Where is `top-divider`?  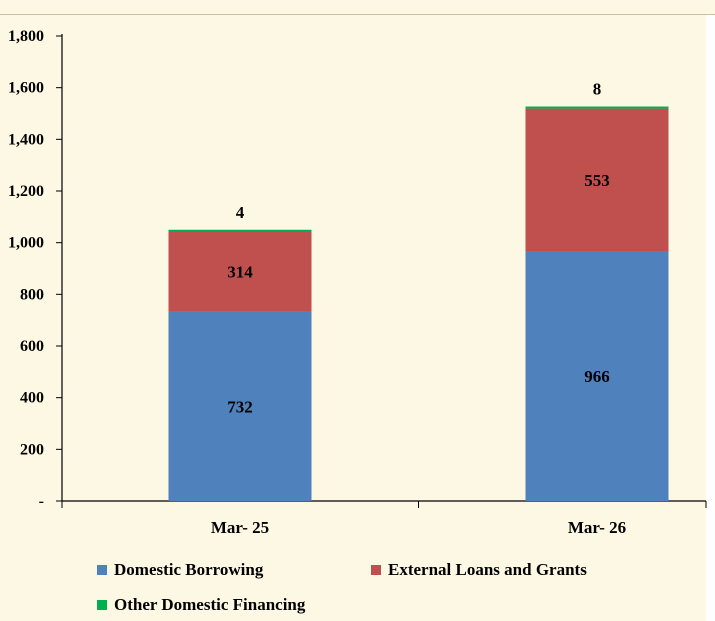 top-divider is located at coordinates (357, 14).